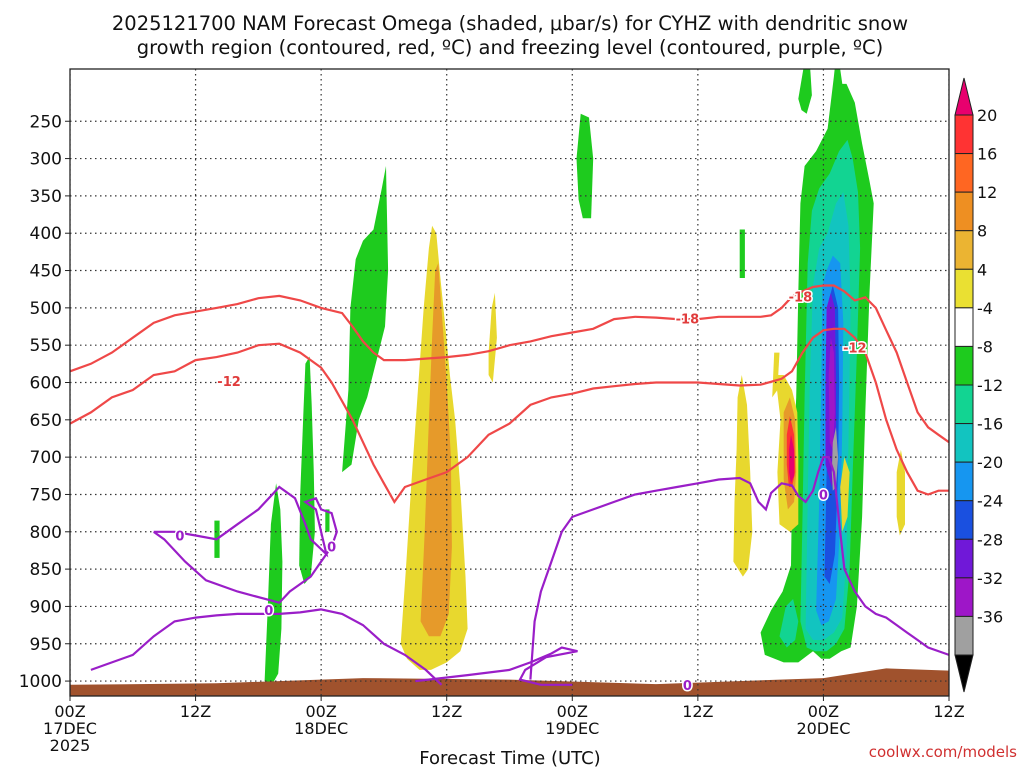  Describe the element at coordinates (572, 711) in the screenshot. I see `x-tick-label-48-0: 00Z` at that location.